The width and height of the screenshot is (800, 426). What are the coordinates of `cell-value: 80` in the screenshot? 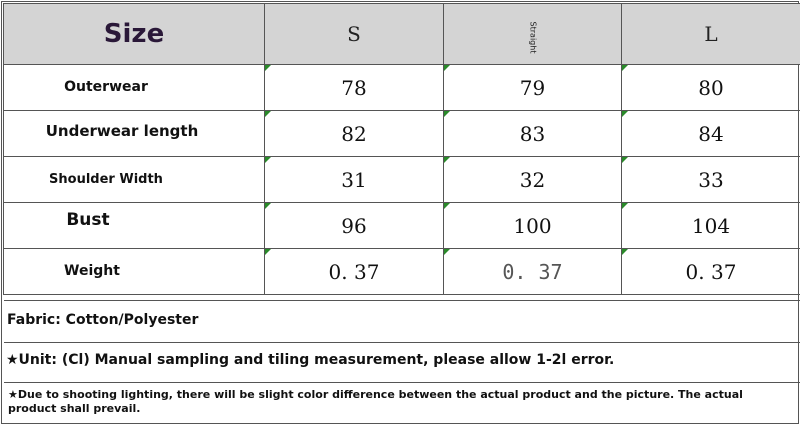 It's located at (710, 88).